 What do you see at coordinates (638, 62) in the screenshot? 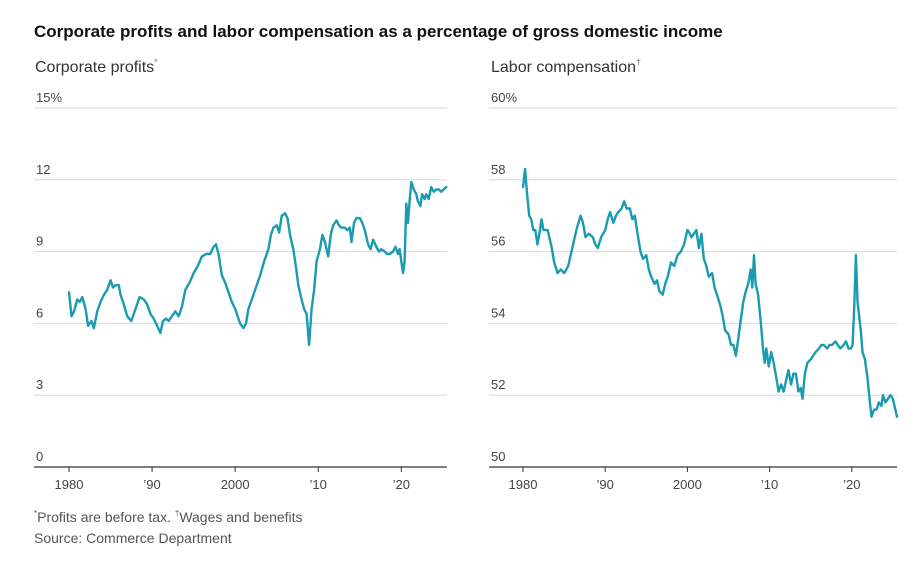
I see `right-panel-title-mark: †` at bounding box center [638, 62].